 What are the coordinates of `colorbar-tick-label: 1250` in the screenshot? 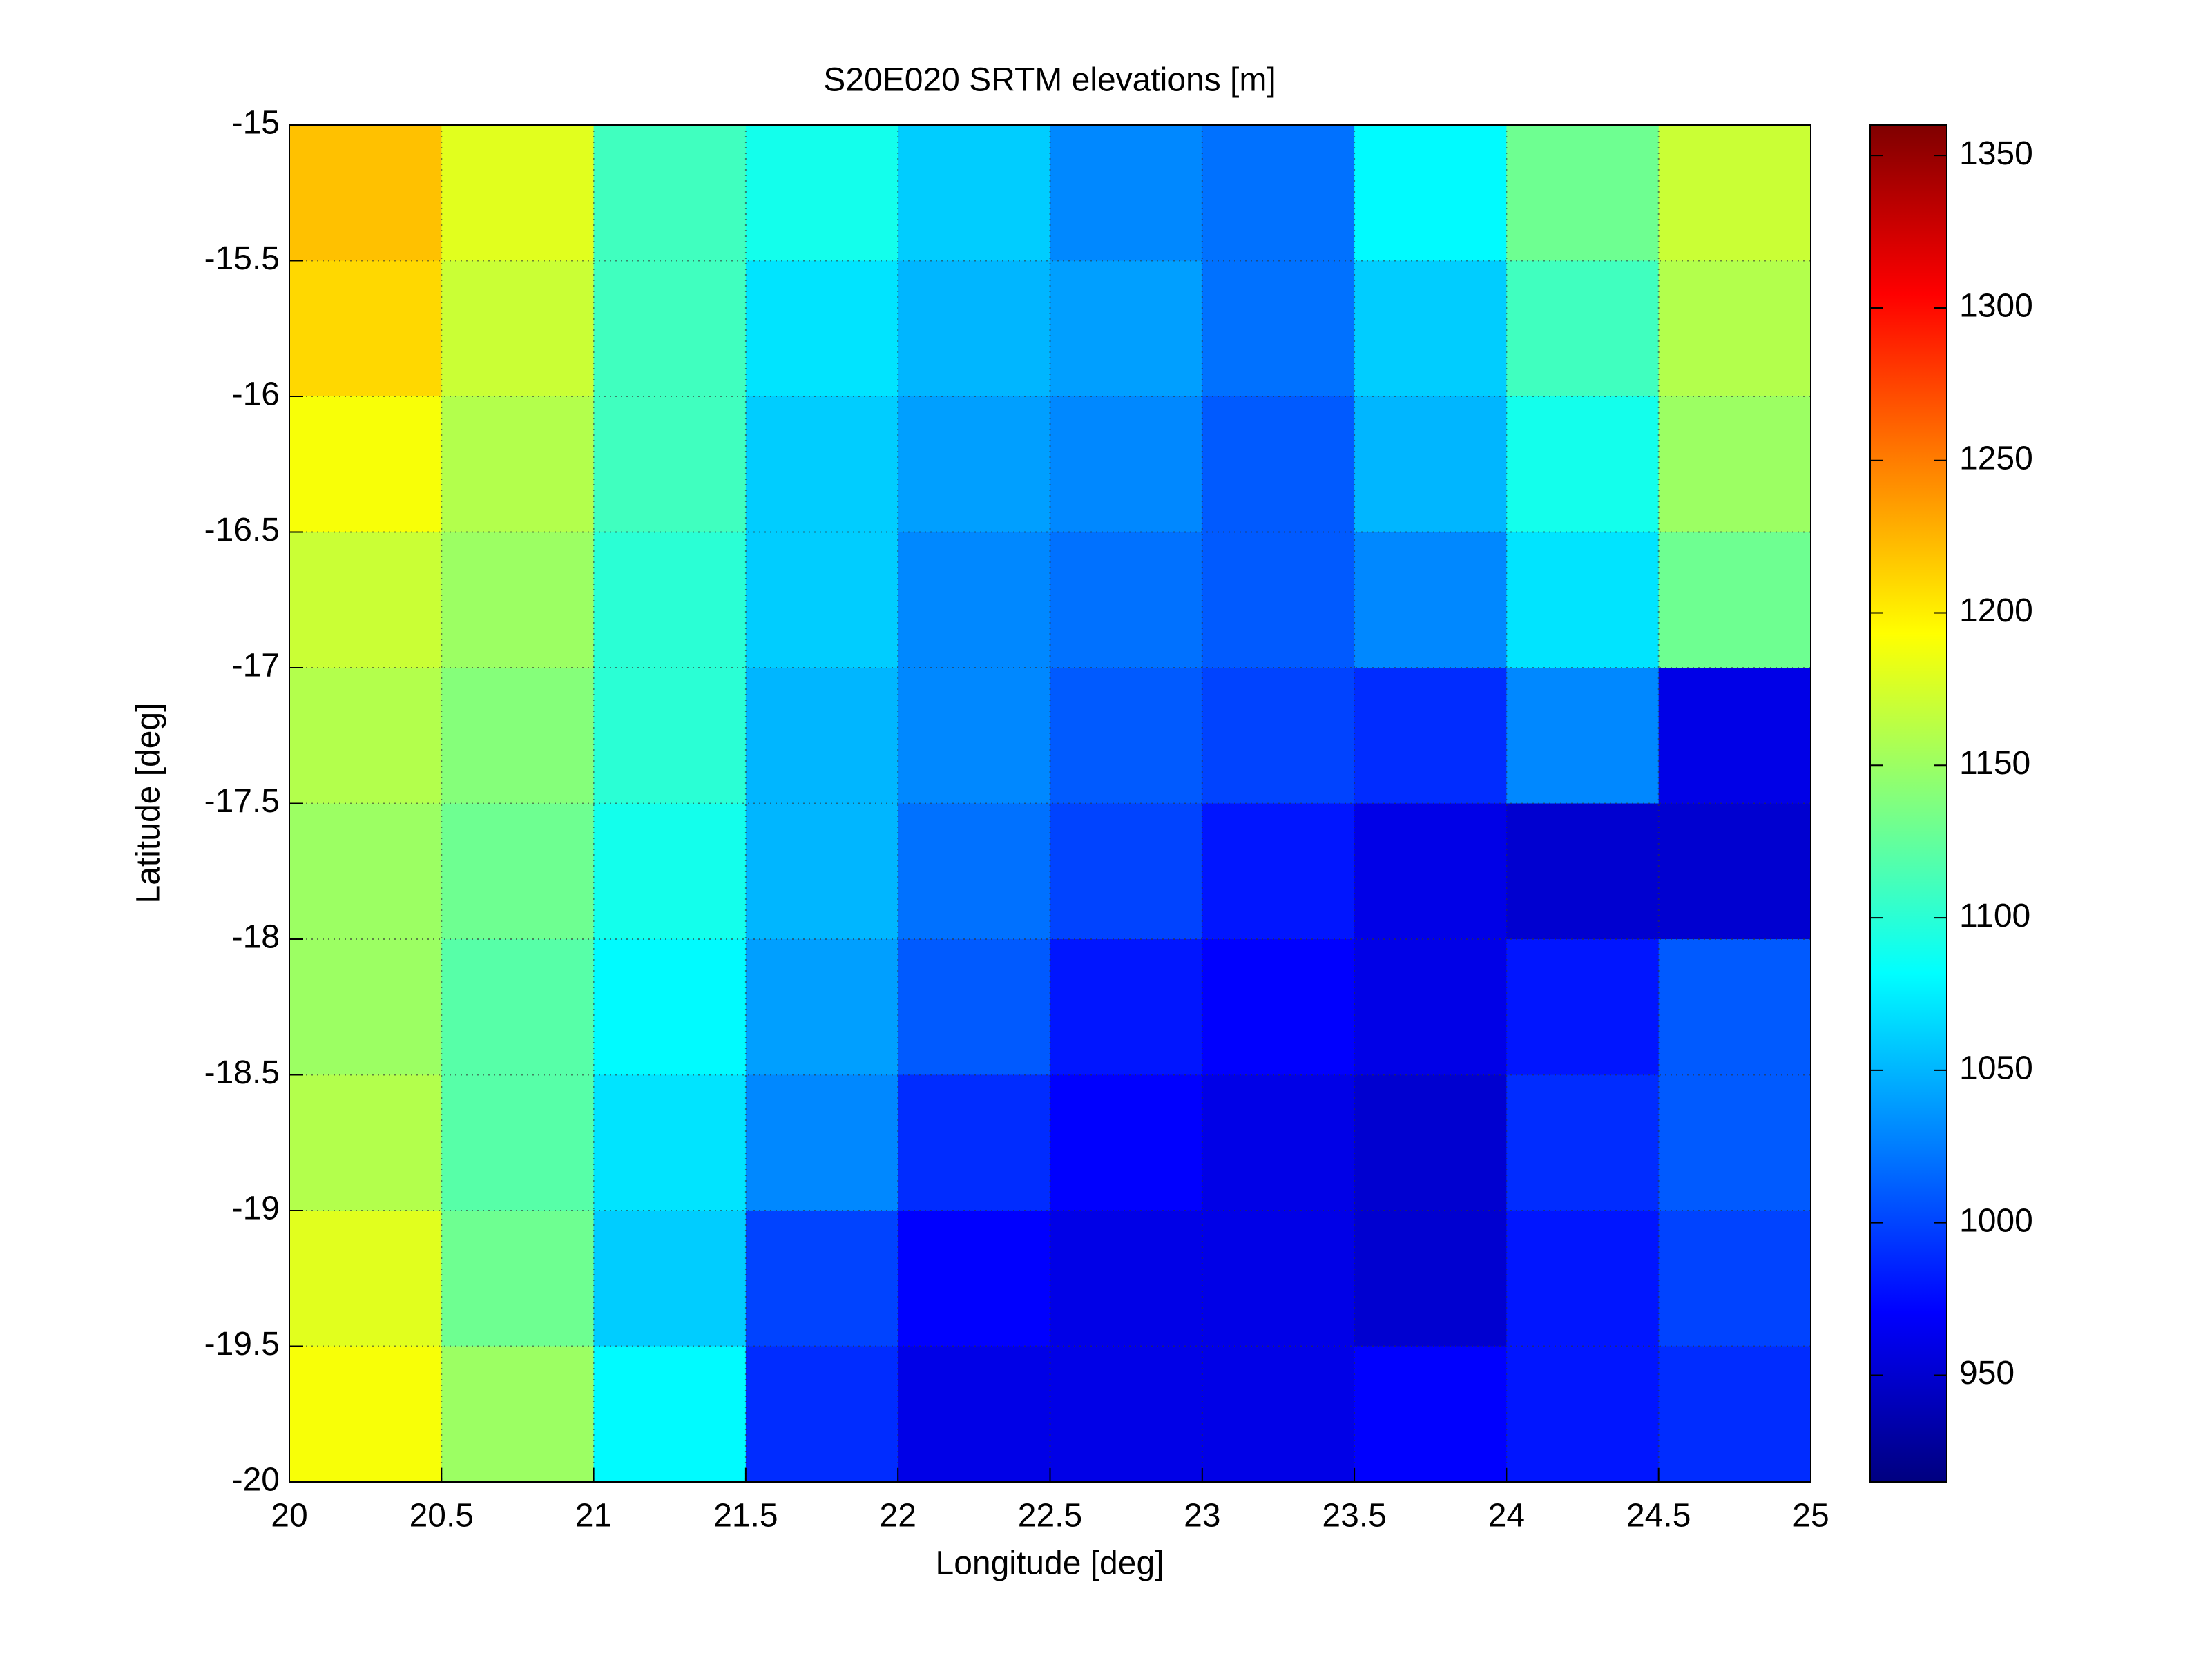 It's located at (1996, 458).